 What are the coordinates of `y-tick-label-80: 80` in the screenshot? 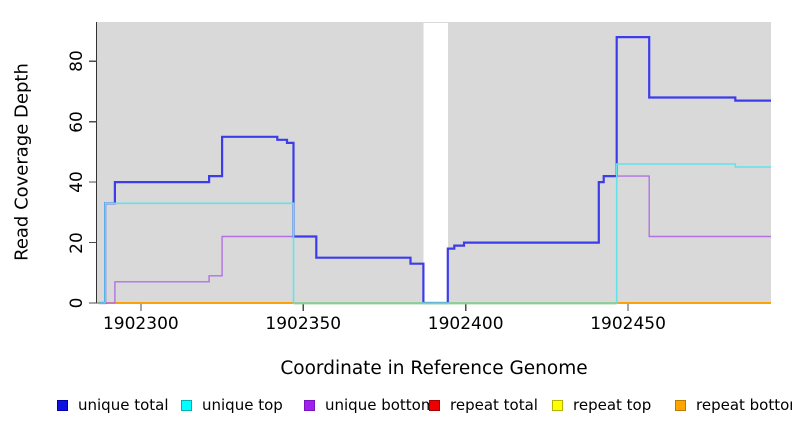 It's located at (77, 61).